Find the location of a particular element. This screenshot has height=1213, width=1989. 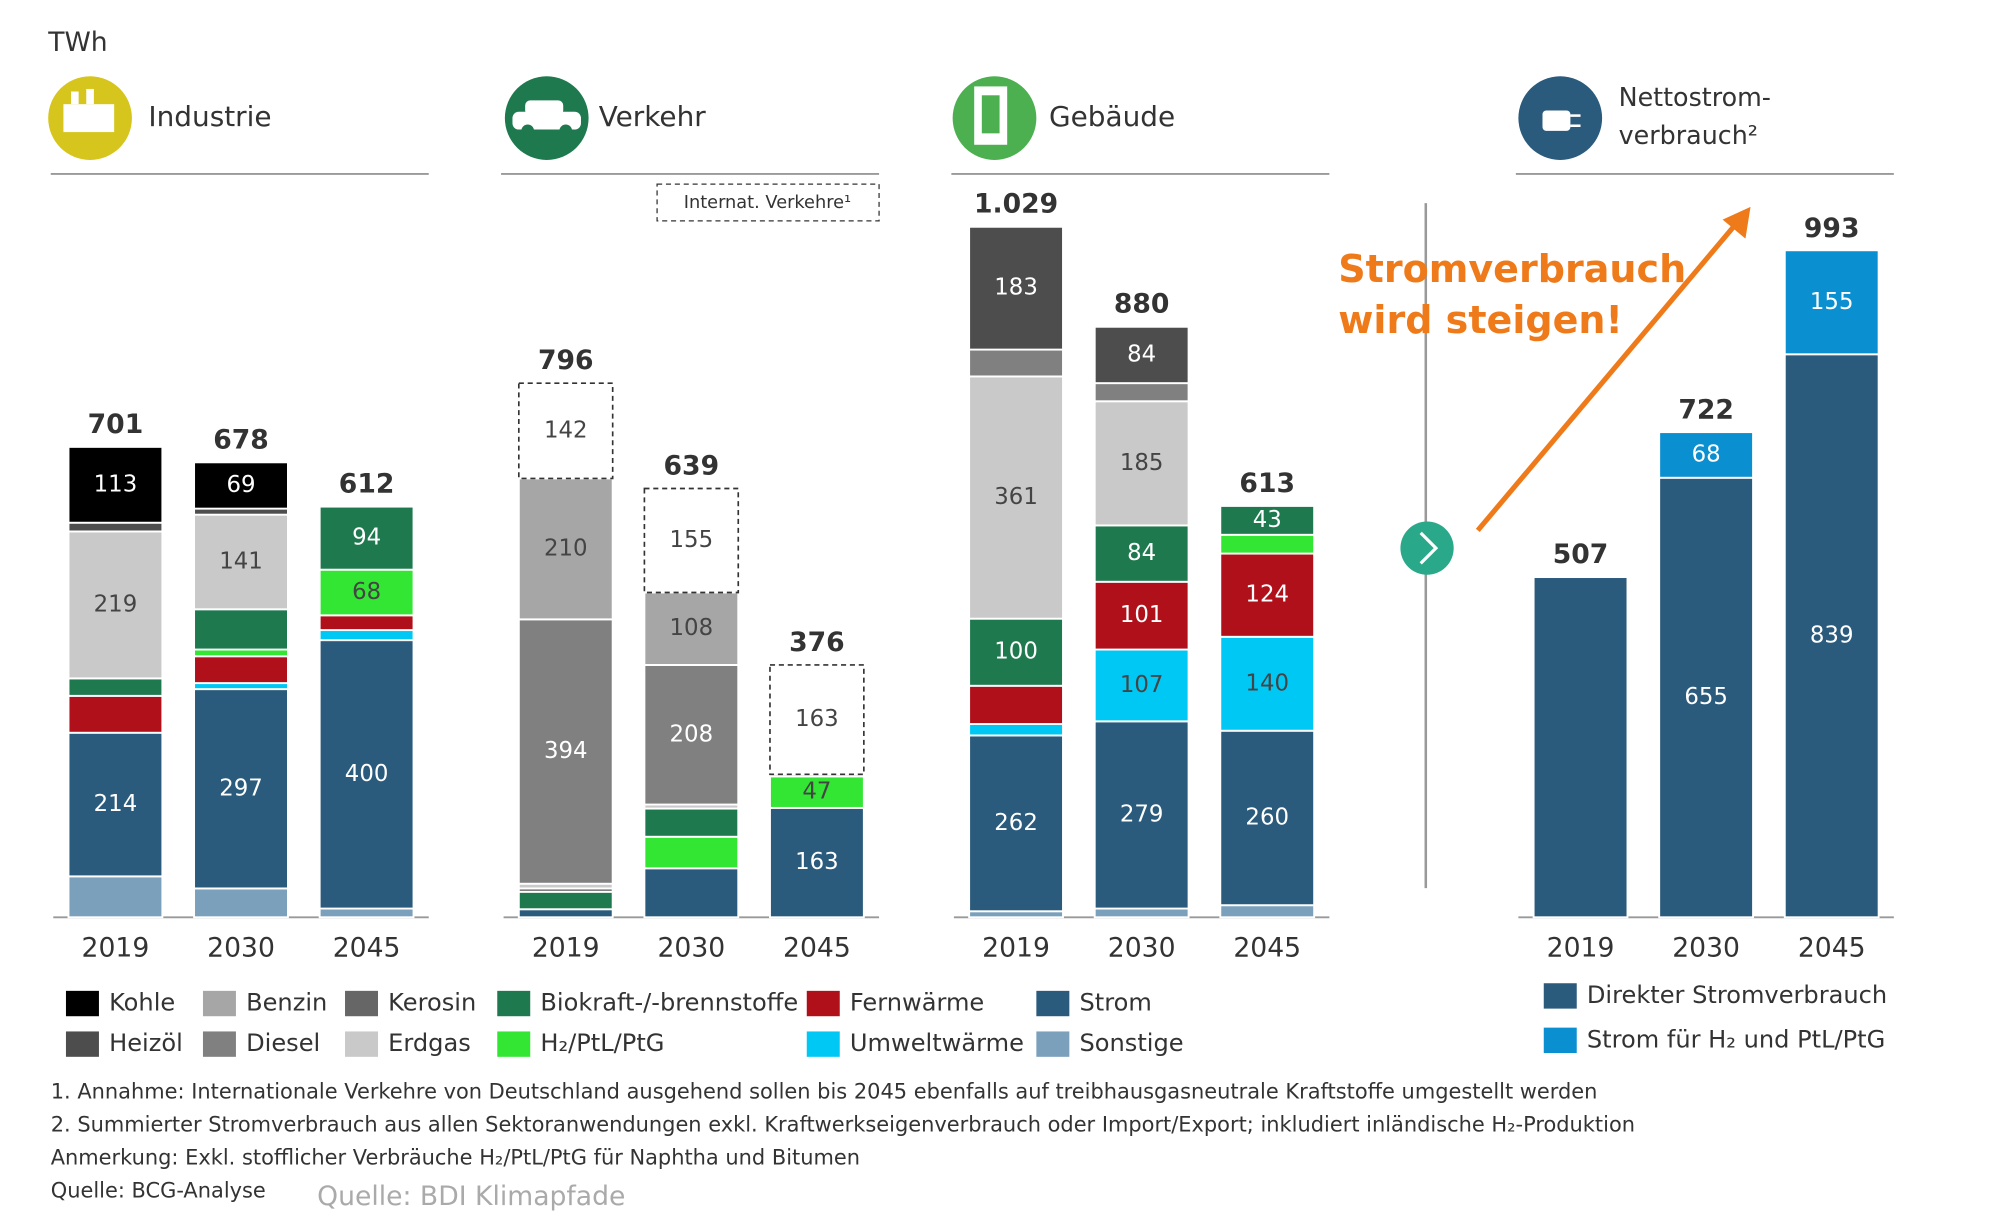

icon-strom is located at coordinates (1560, 118).